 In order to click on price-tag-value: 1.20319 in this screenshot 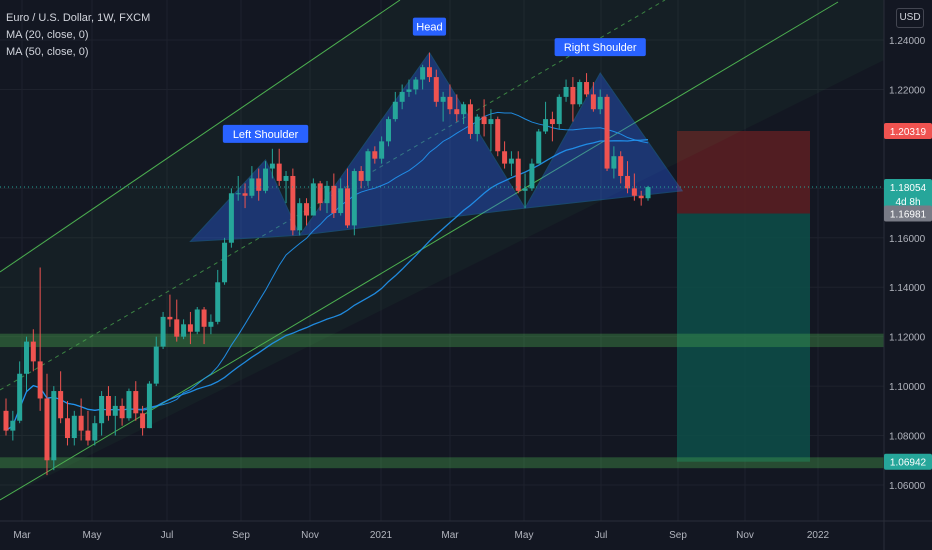, I will do `click(908, 132)`.